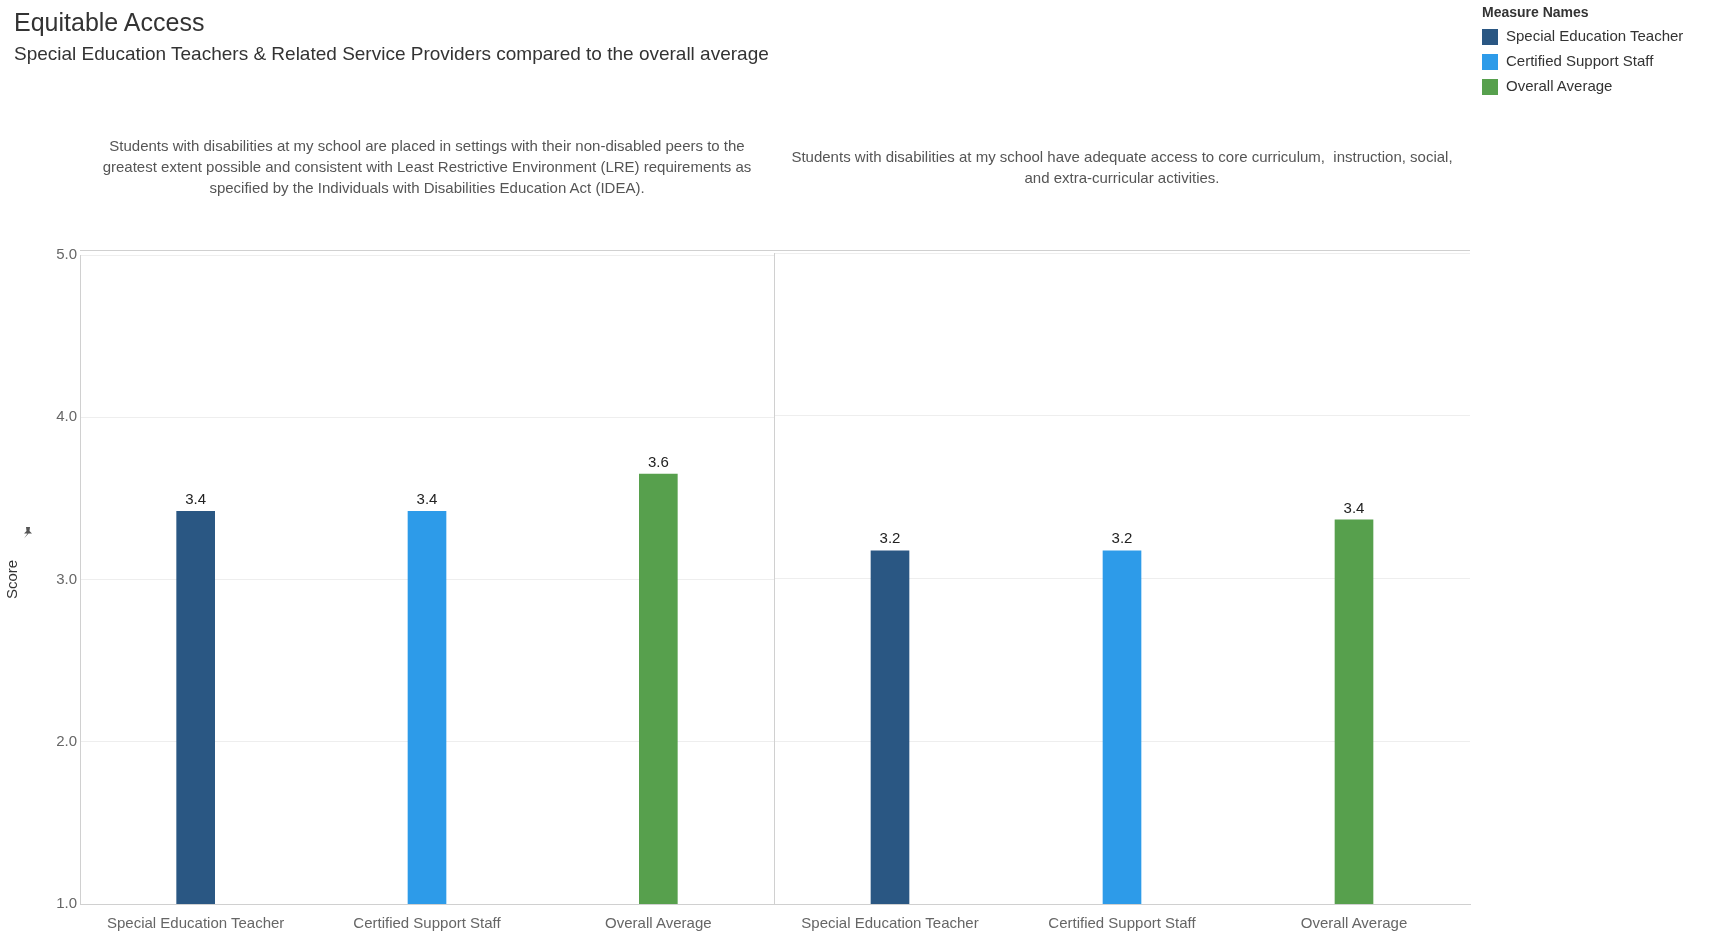  What do you see at coordinates (66, 416) in the screenshot?
I see `y-tick-label: 4.0` at bounding box center [66, 416].